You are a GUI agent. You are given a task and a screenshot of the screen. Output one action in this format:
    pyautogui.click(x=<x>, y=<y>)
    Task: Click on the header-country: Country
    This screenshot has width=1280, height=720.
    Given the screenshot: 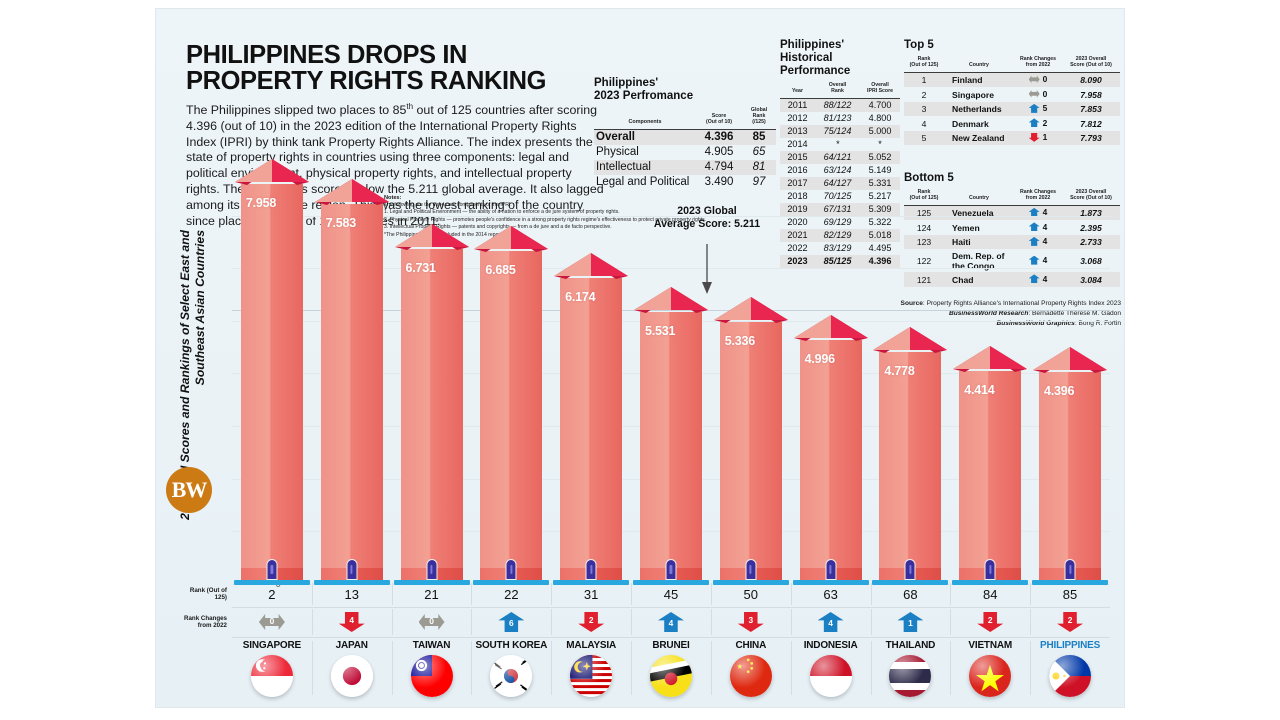 What is the action you would take?
    pyautogui.click(x=979, y=63)
    